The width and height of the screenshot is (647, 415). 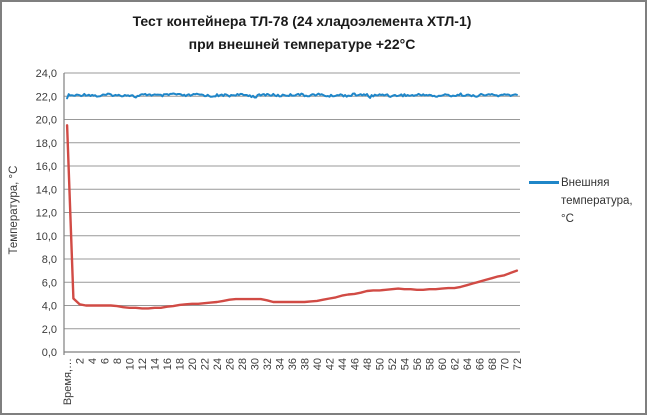 What do you see at coordinates (418, 364) in the screenshot?
I see `x-tick-label: 56` at bounding box center [418, 364].